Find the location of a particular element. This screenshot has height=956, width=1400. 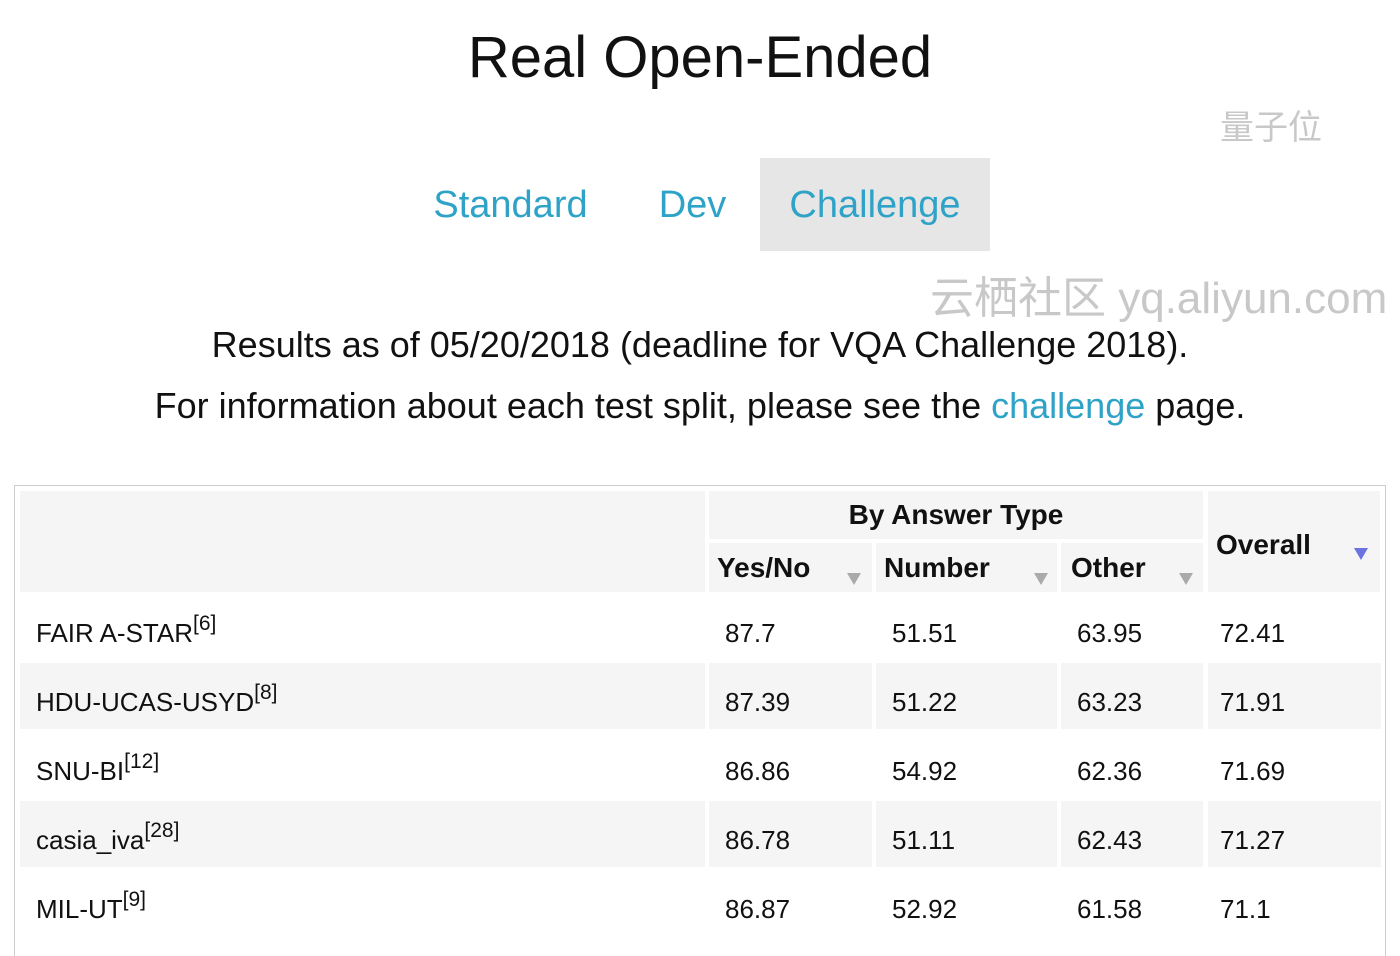

team-name: HDU-UCAS-USYD[8] is located at coordinates (362, 696).